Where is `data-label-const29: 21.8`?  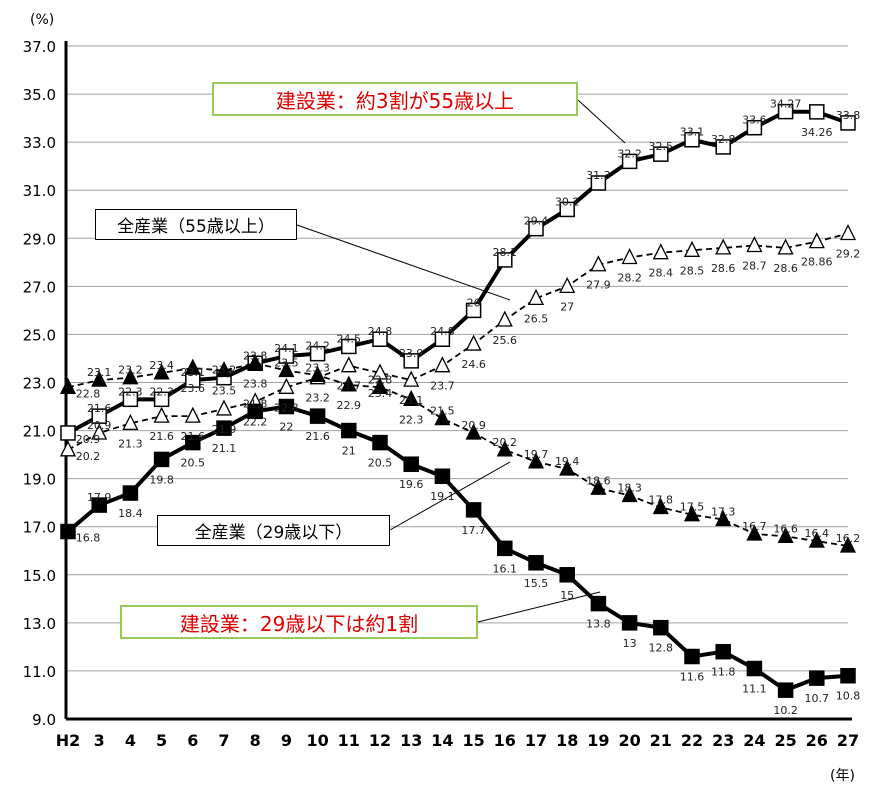 data-label-const29: 21.8 is located at coordinates (255, 403).